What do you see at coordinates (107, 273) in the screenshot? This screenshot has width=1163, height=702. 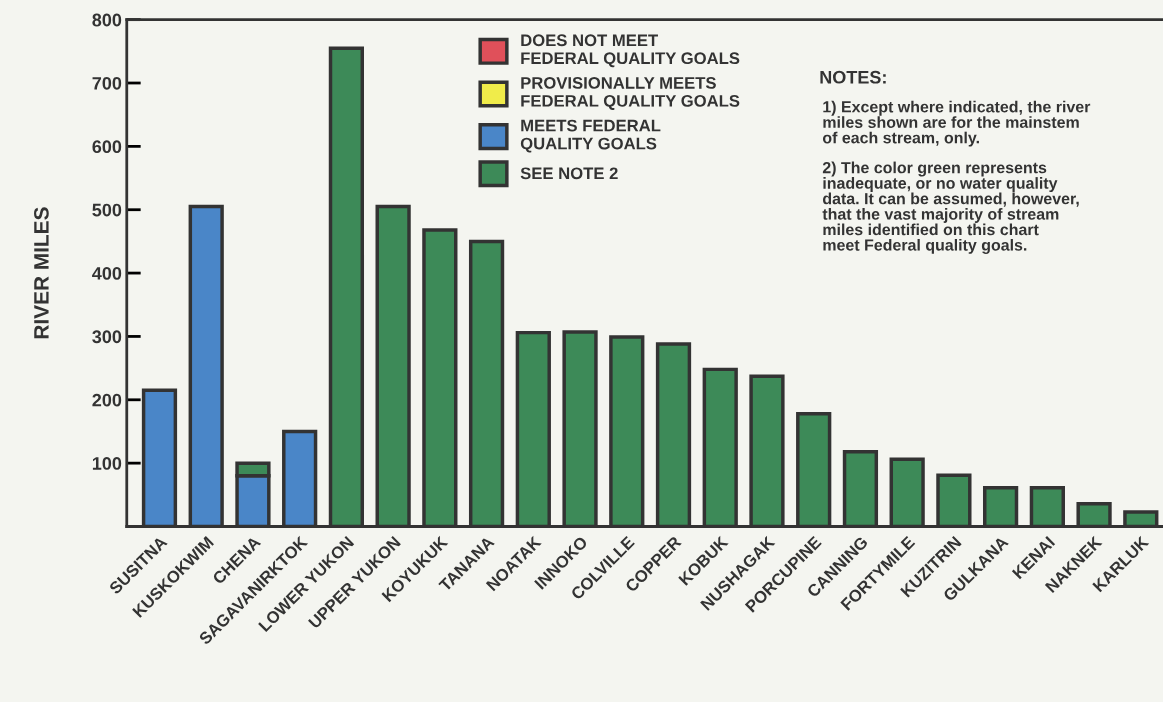 I see `y-tick-label: 400` at bounding box center [107, 273].